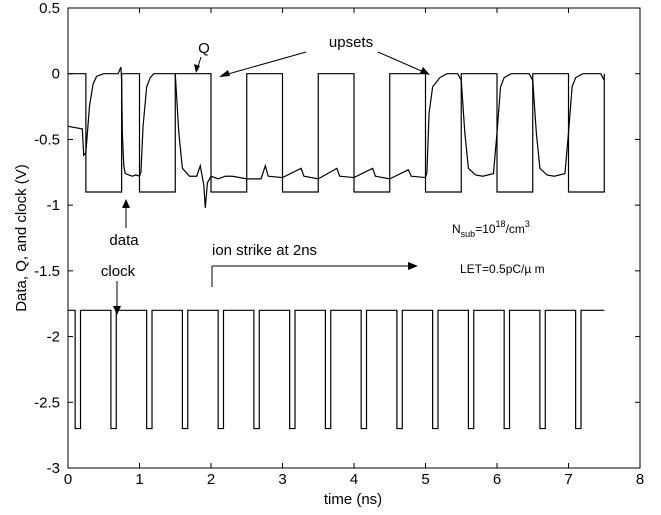 The image size is (661, 515). What do you see at coordinates (49, 8) in the screenshot?
I see `y-tick-label: 0.5` at bounding box center [49, 8].